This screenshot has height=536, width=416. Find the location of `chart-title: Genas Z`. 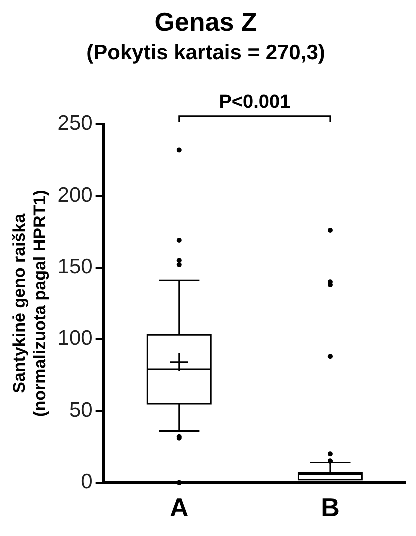

chart-title: Genas Z is located at coordinates (206, 21).